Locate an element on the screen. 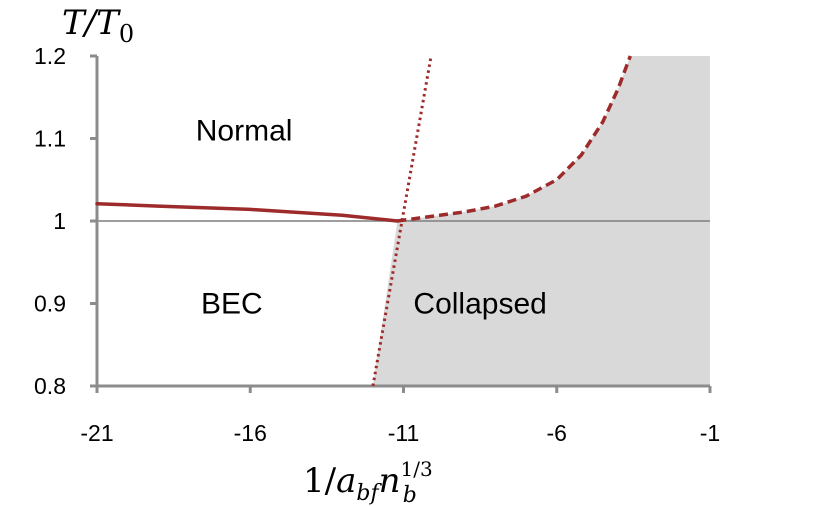  x-axis-label: 1/abfn1/3 b is located at coordinates (368, 481).